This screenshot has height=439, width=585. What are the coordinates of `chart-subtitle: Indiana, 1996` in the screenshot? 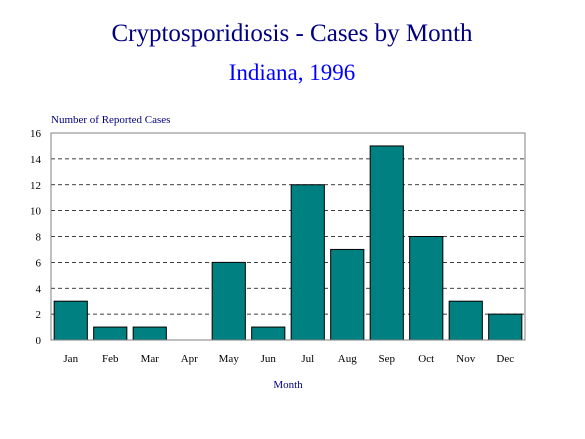 It's located at (292, 72).